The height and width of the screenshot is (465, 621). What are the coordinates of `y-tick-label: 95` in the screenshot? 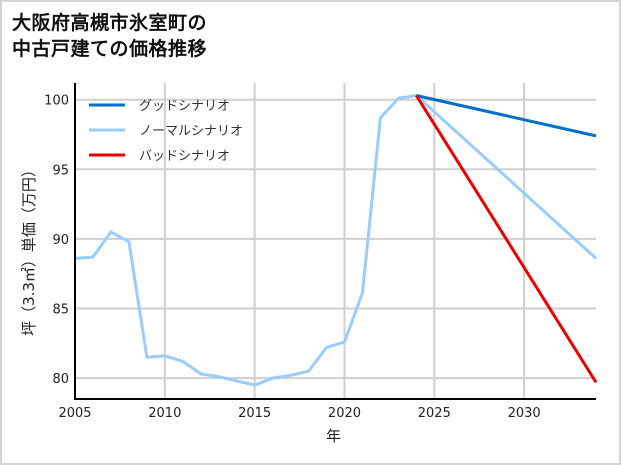 It's located at (60, 170).